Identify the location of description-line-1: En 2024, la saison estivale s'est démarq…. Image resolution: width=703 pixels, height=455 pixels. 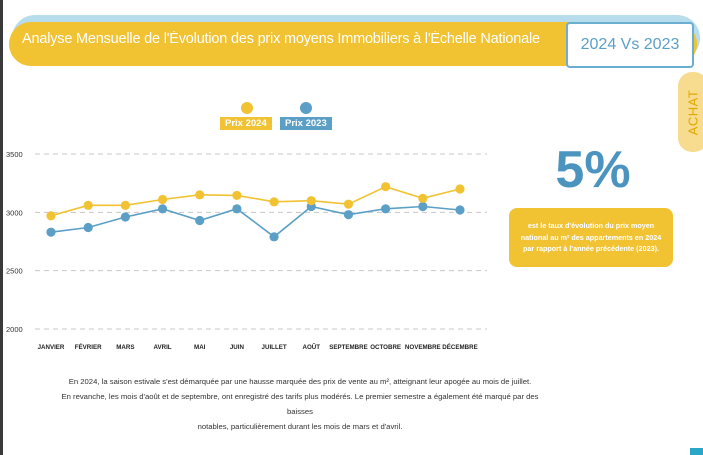
(300, 381).